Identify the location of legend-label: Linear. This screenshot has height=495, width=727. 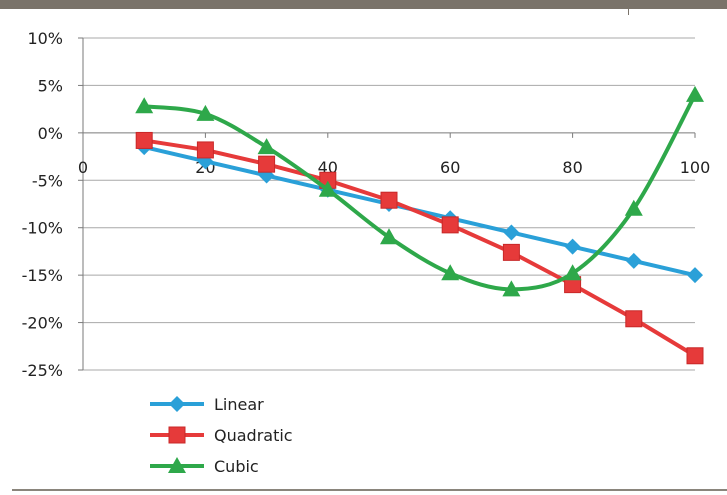
(239, 404).